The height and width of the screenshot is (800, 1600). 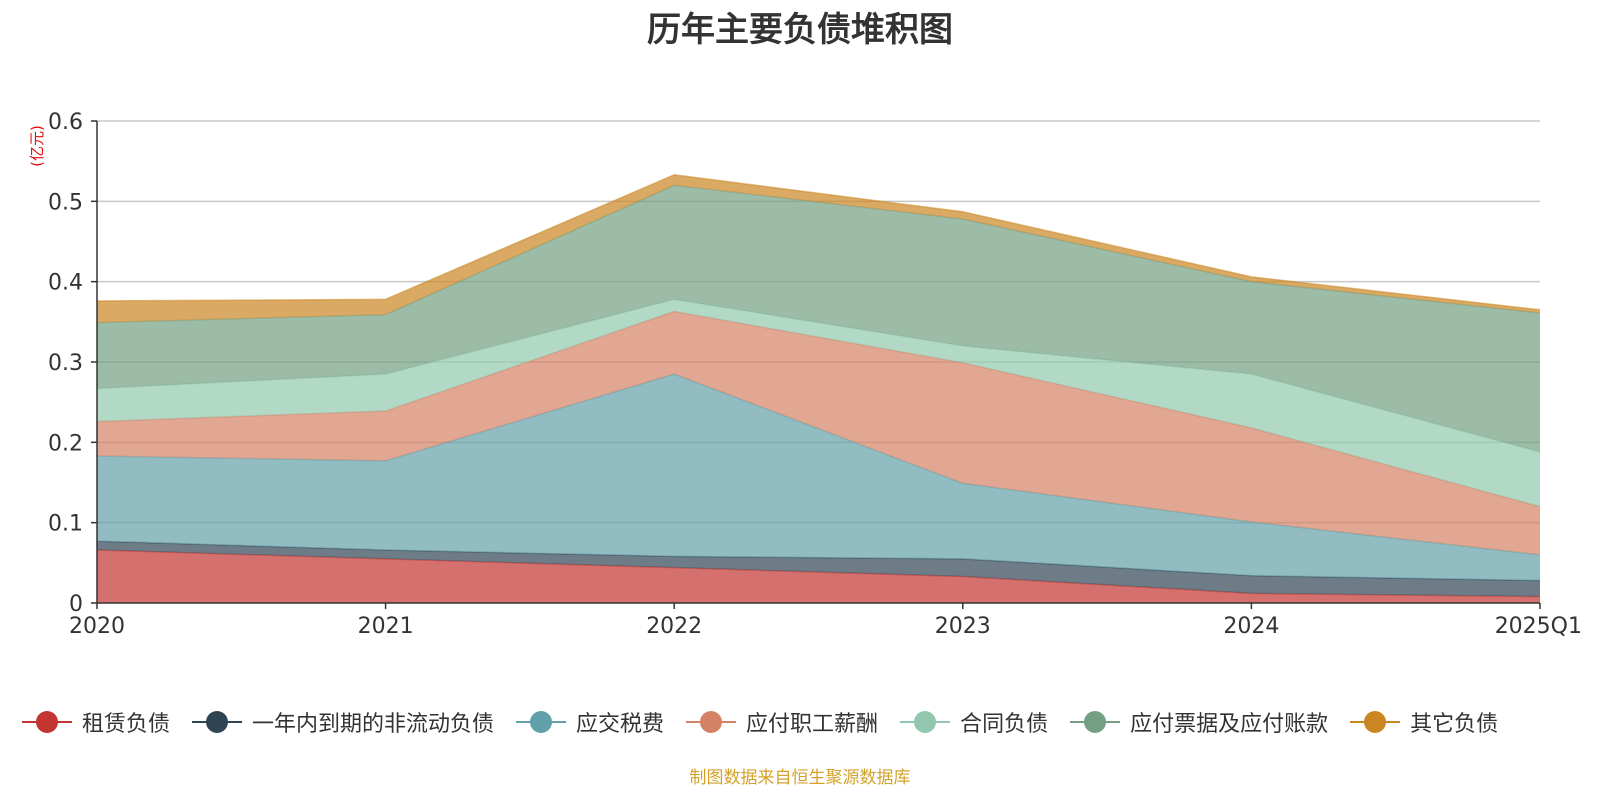 I want to click on y-axis-label: (亿元), so click(x=37, y=146).